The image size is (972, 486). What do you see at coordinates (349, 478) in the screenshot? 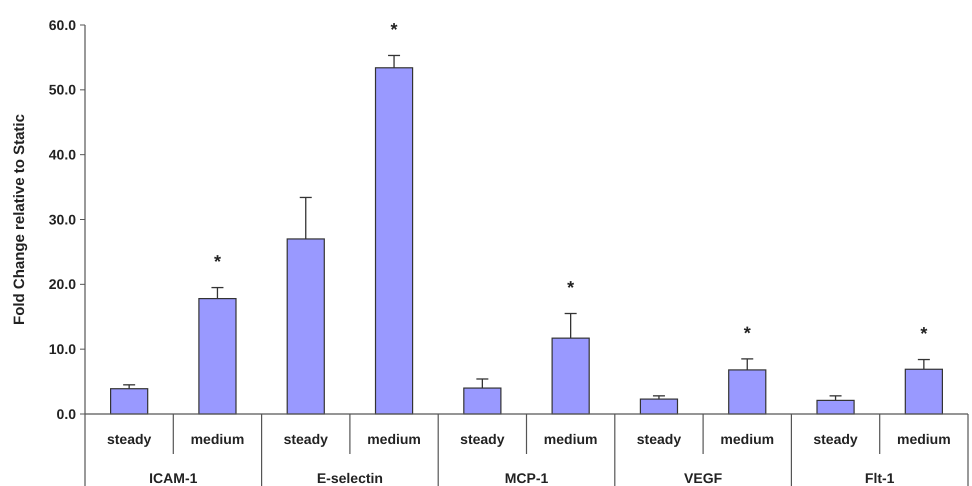
I see `x-tick-label: E-selectin` at bounding box center [349, 478].